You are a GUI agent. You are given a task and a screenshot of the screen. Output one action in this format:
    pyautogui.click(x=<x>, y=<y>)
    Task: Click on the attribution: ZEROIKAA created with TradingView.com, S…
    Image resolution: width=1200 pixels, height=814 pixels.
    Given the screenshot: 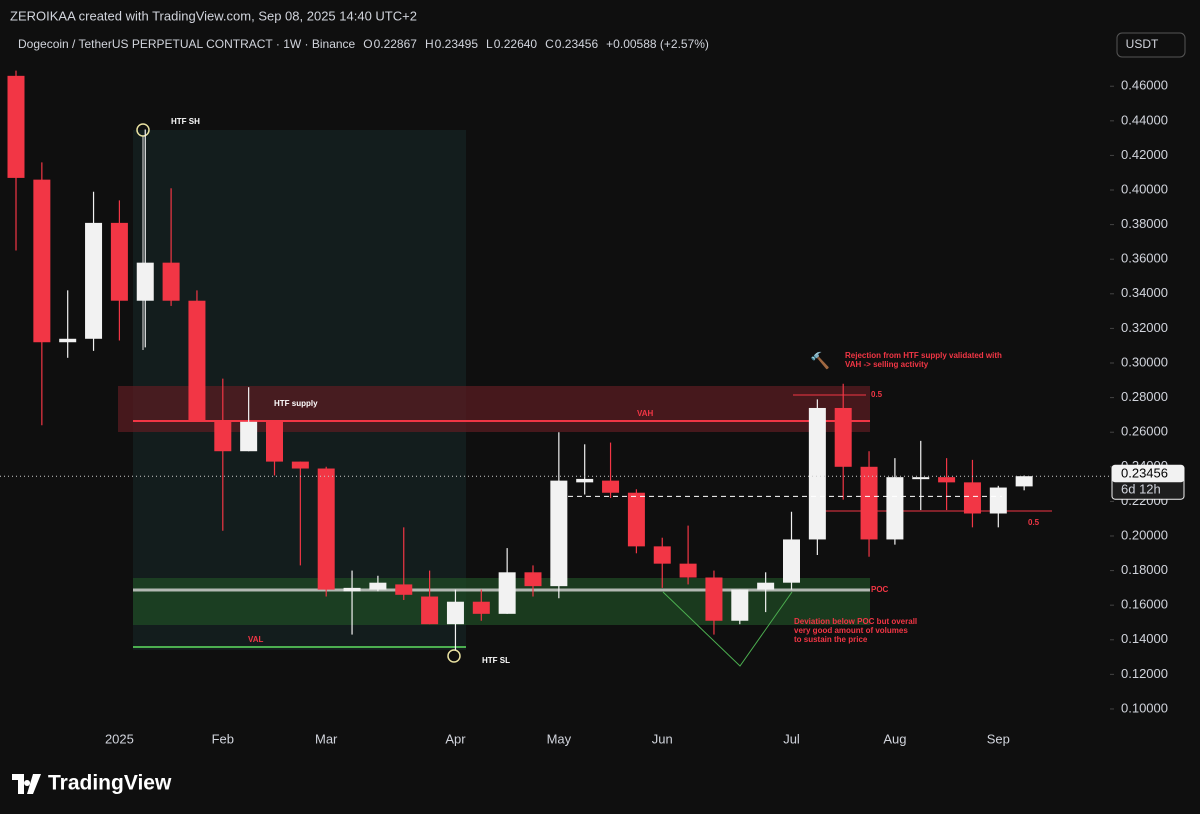 What is the action you would take?
    pyautogui.click(x=213, y=15)
    